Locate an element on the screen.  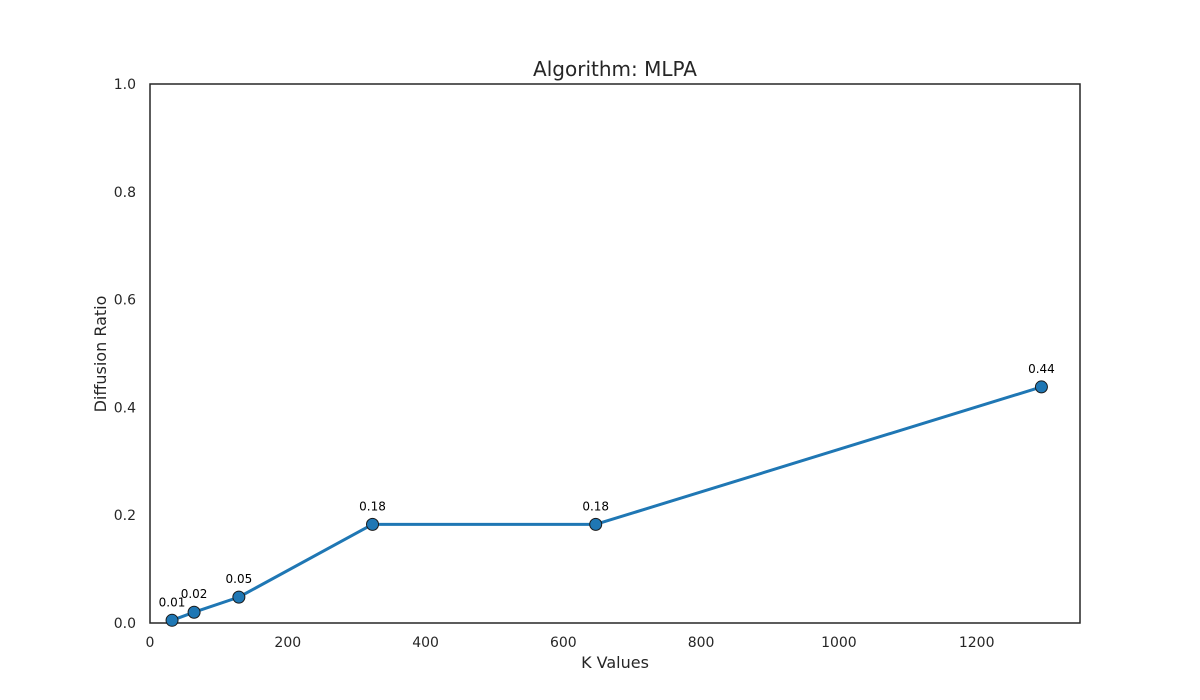
data-label: 0.02 is located at coordinates (194, 594).